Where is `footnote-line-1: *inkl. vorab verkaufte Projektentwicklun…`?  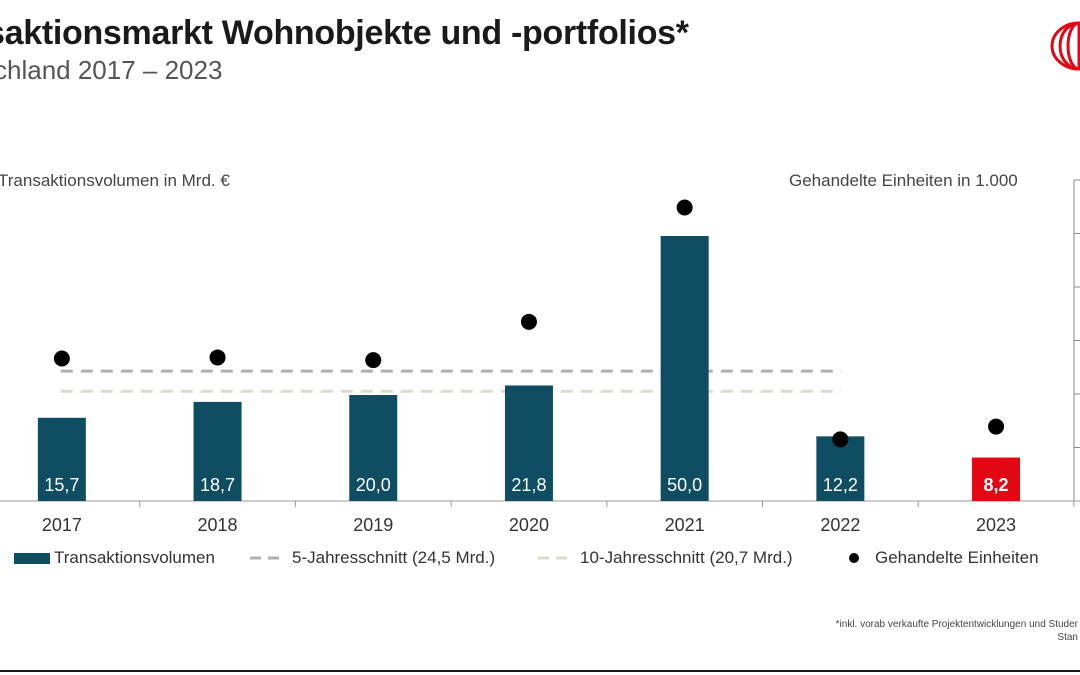 footnote-line-1: *inkl. vorab verkaufte Projektentwicklun… is located at coordinates (956, 624).